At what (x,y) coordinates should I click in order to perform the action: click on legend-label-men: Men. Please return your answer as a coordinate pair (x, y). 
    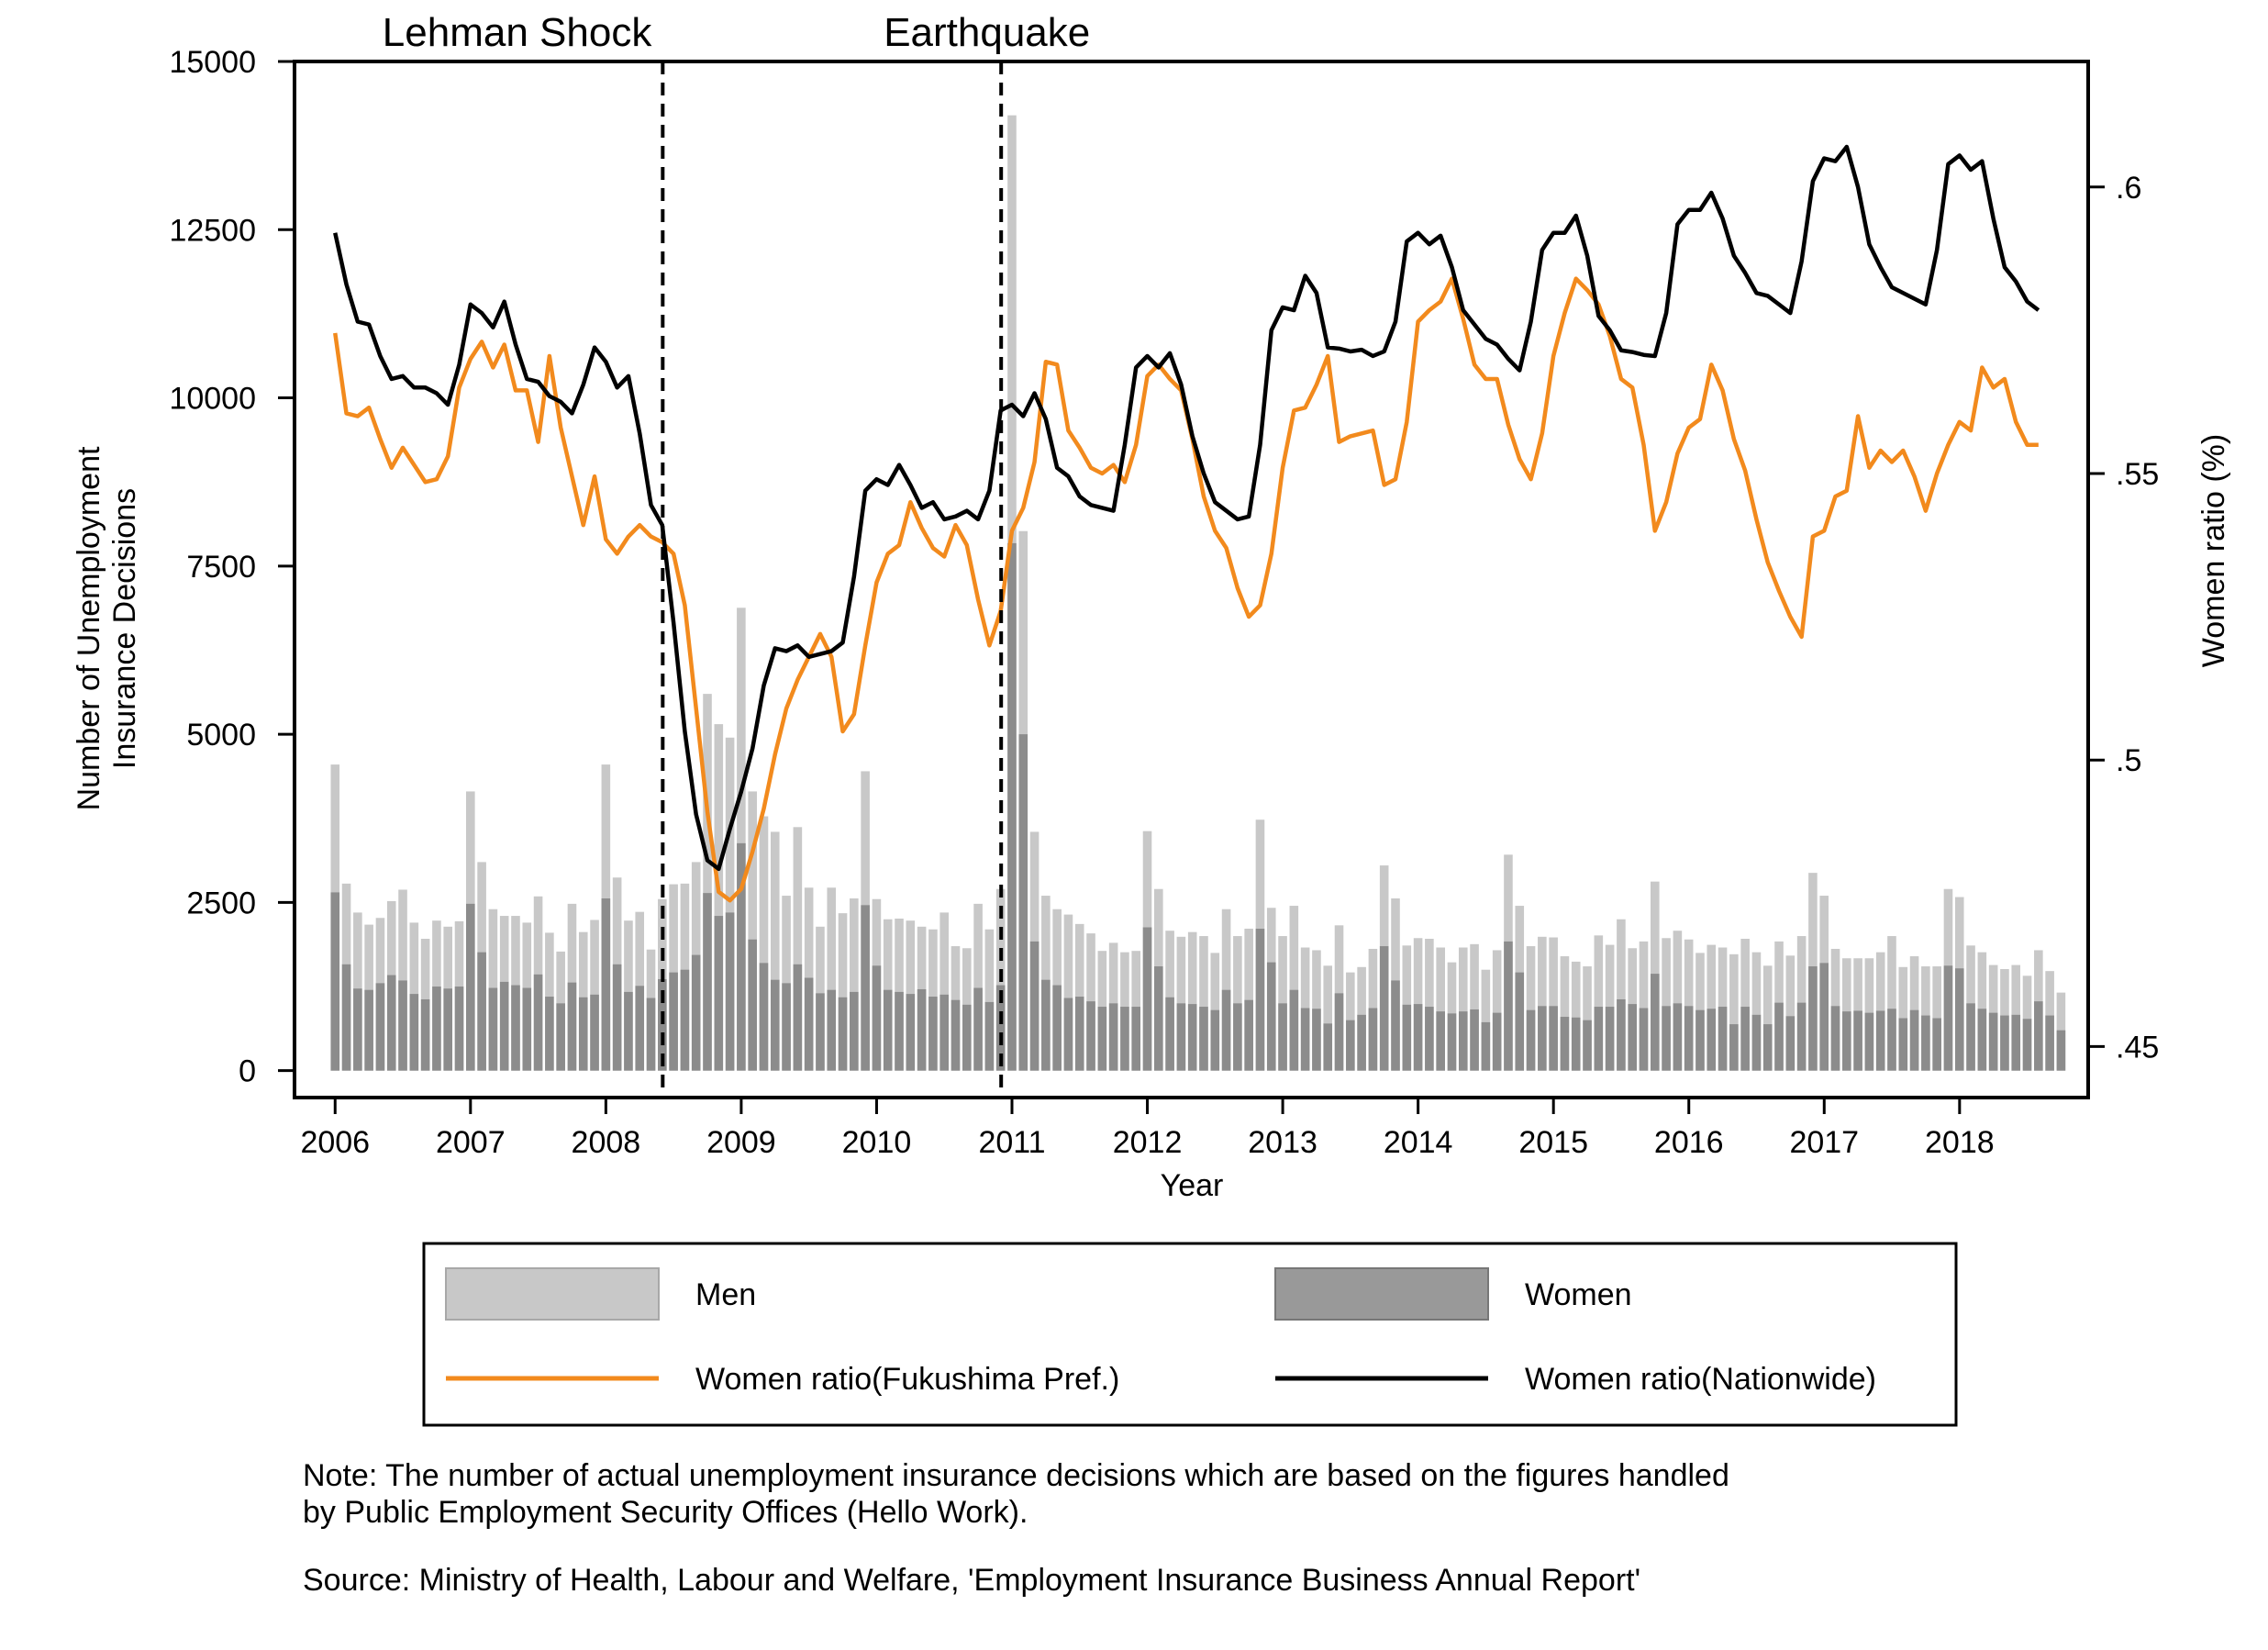
    Looking at the image, I should click on (725, 1294).